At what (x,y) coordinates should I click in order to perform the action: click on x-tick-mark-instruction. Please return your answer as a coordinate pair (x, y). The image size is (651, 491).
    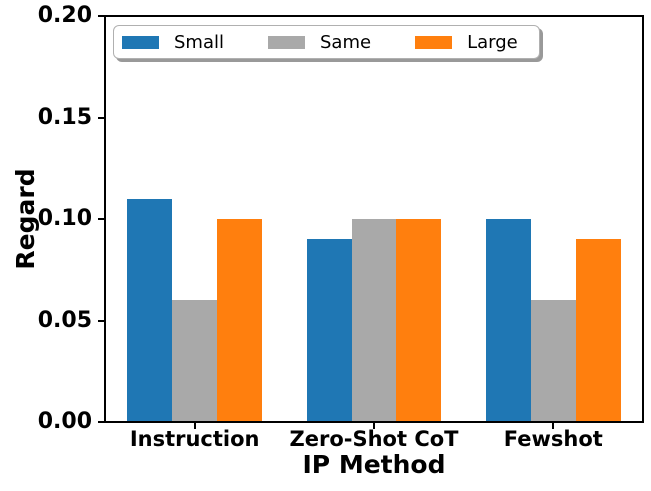
    Looking at the image, I should click on (194, 425).